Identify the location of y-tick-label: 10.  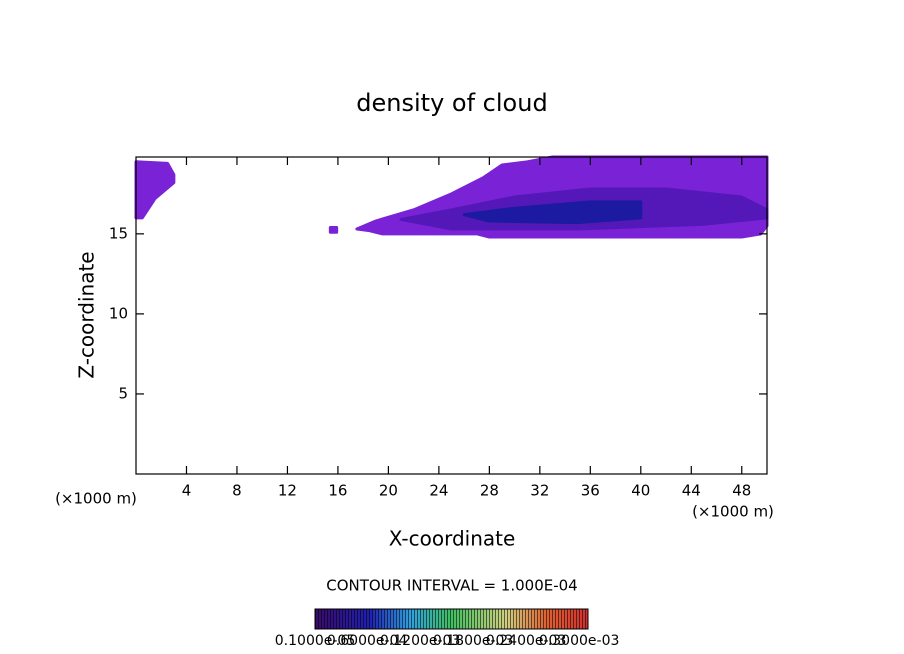
(118, 313).